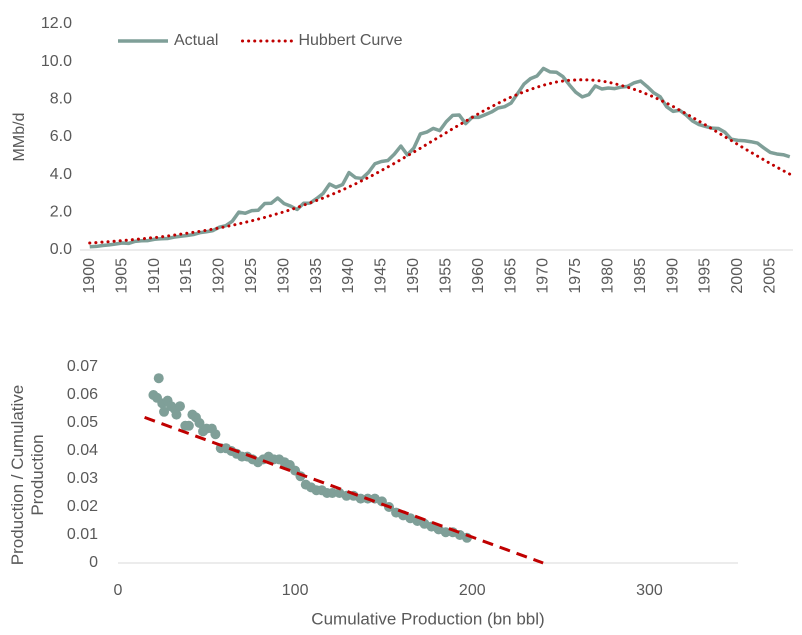 The image size is (802, 635). I want to click on x-tick-label: 1985, so click(640, 276).